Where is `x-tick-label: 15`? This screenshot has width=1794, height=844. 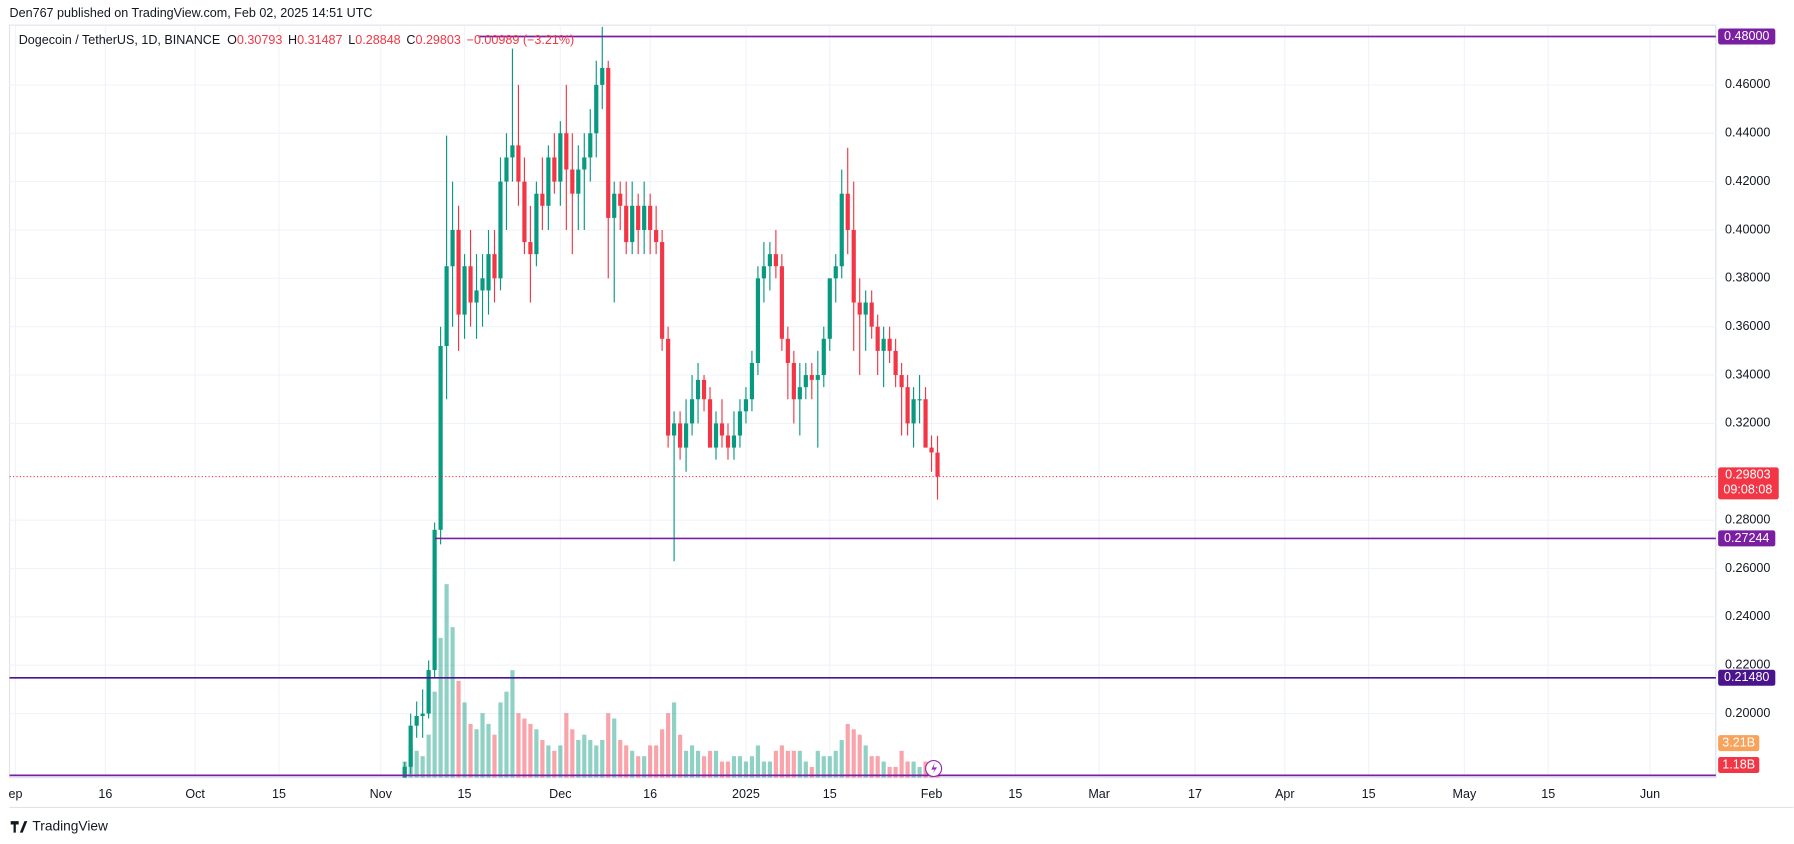
x-tick-label: 15 is located at coordinates (1369, 794).